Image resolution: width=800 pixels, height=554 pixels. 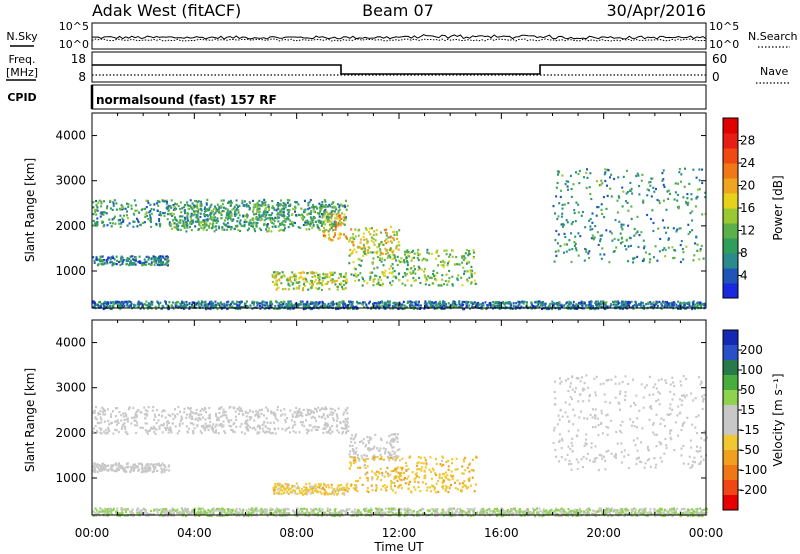 I want to click on freq-label-line1: Freq., so click(x=21, y=59).